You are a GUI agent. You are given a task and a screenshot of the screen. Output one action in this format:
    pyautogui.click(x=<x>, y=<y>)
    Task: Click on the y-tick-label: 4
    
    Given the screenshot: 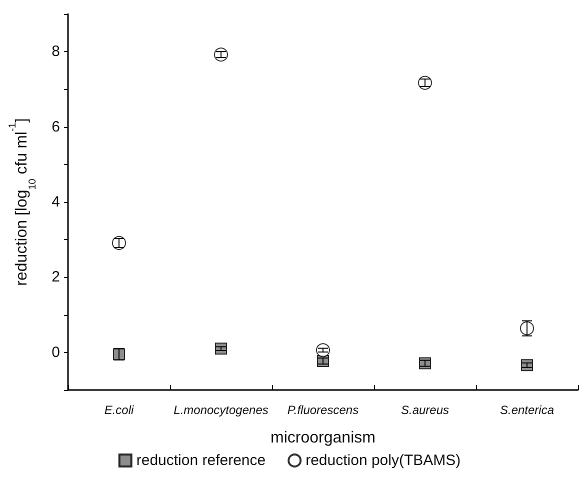 What is the action you would take?
    pyautogui.click(x=56, y=202)
    